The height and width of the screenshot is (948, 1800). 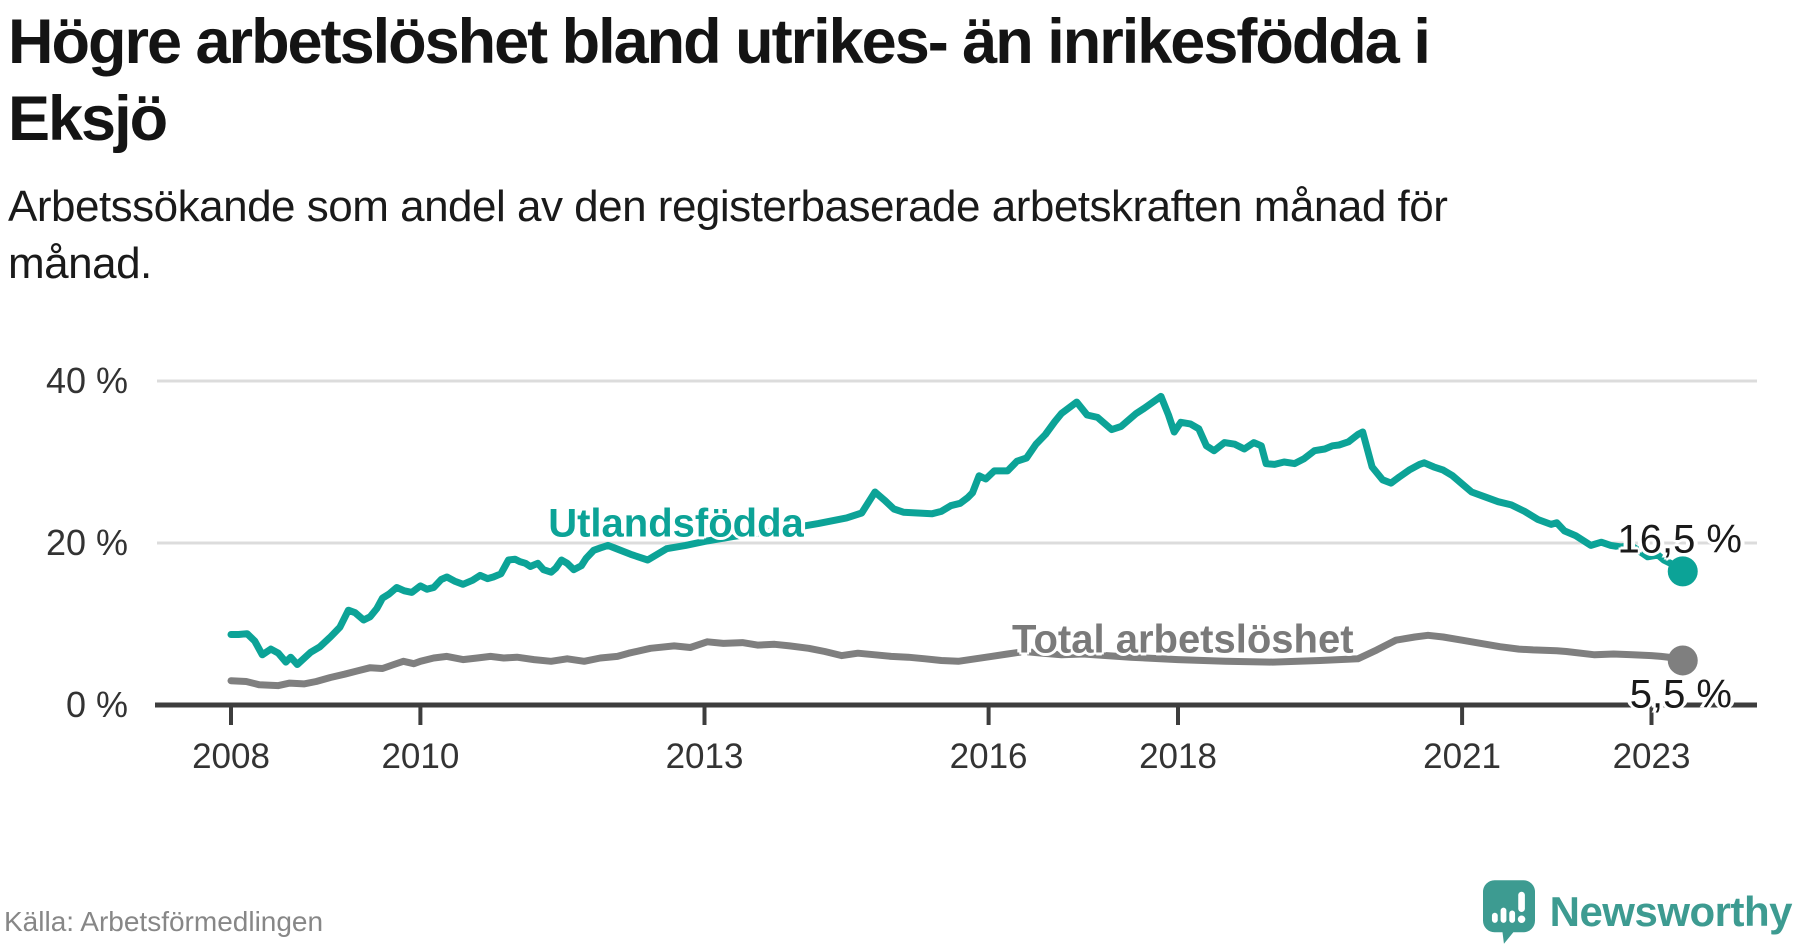 What do you see at coordinates (676, 523) in the screenshot?
I see `series-label-utlandsfodda: Utlandsfödda` at bounding box center [676, 523].